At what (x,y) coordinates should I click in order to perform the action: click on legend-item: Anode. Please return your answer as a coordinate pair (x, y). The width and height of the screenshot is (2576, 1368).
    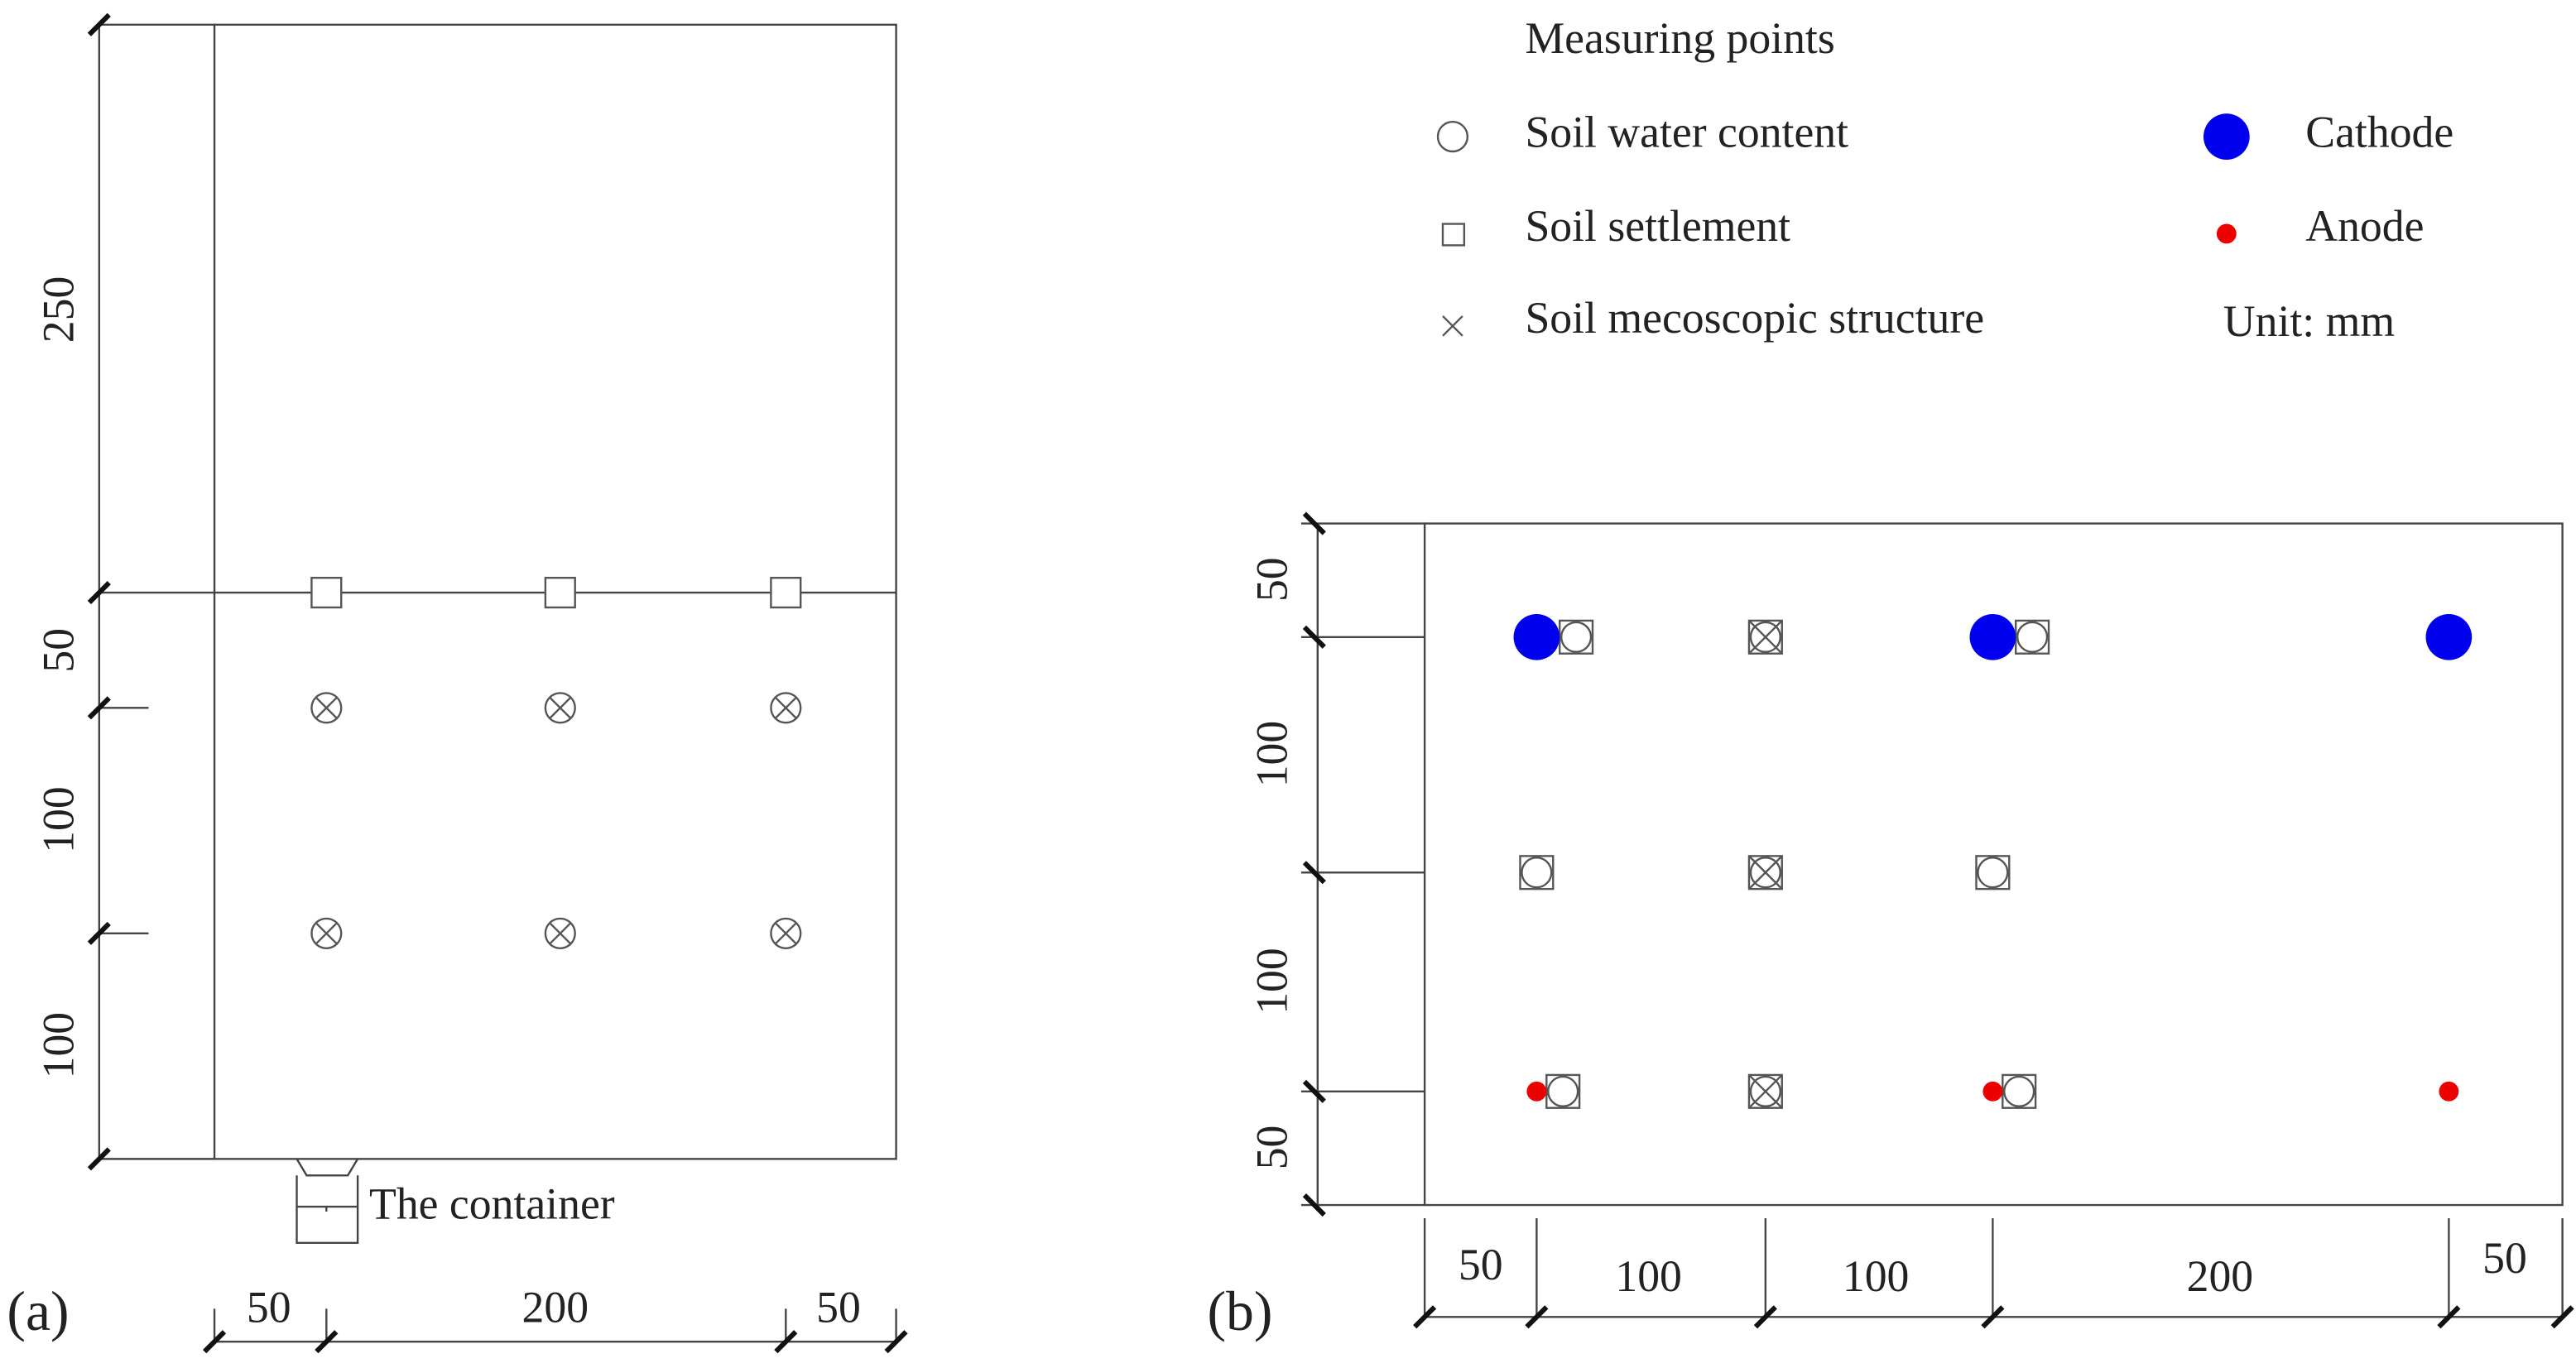
    Looking at the image, I should click on (2364, 226).